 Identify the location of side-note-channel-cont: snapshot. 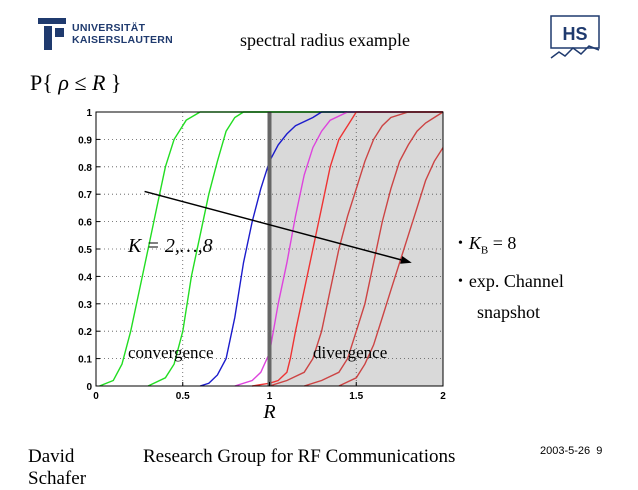
(508, 311).